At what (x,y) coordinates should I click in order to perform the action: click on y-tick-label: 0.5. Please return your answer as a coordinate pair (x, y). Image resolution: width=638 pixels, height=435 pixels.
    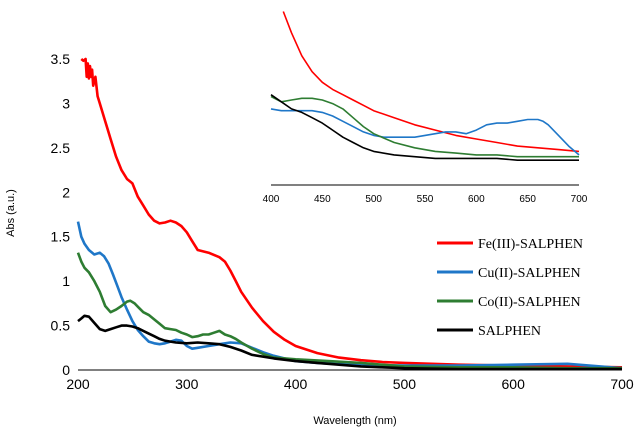
    Looking at the image, I should click on (61, 326).